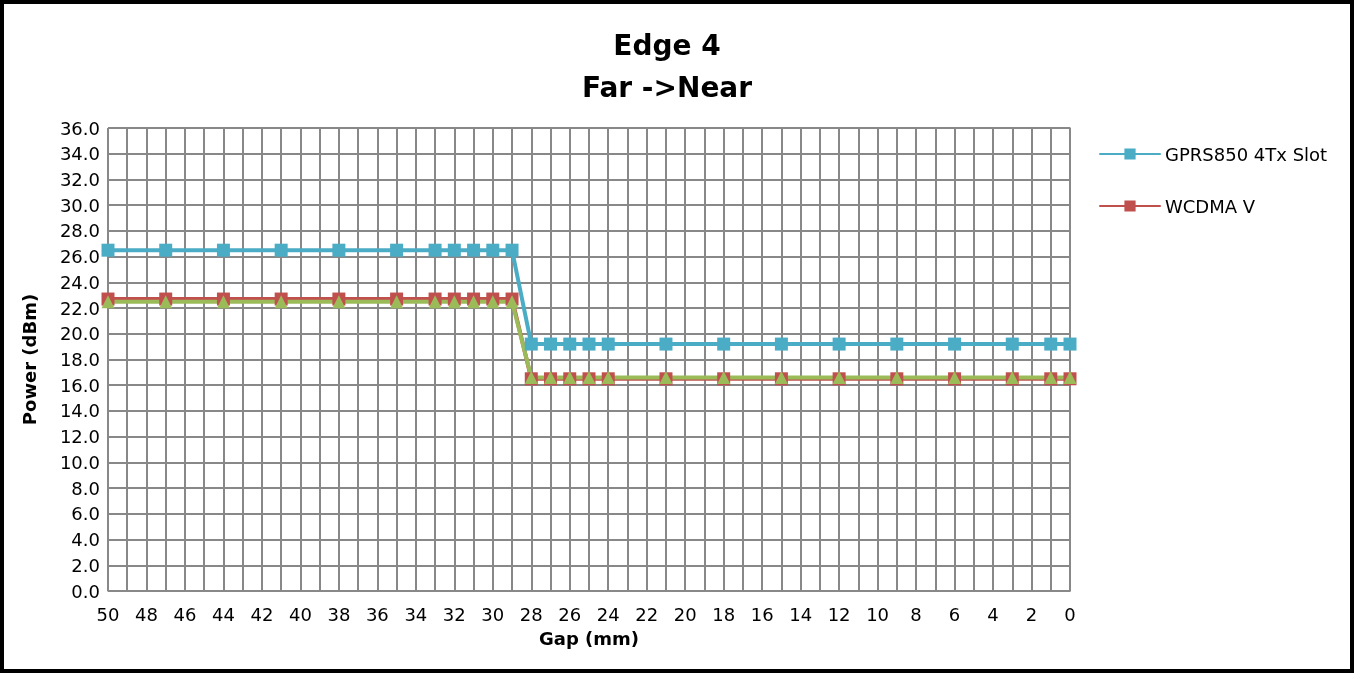 The image size is (1354, 673). What do you see at coordinates (647, 614) in the screenshot?
I see `x-tick-label: 22` at bounding box center [647, 614].